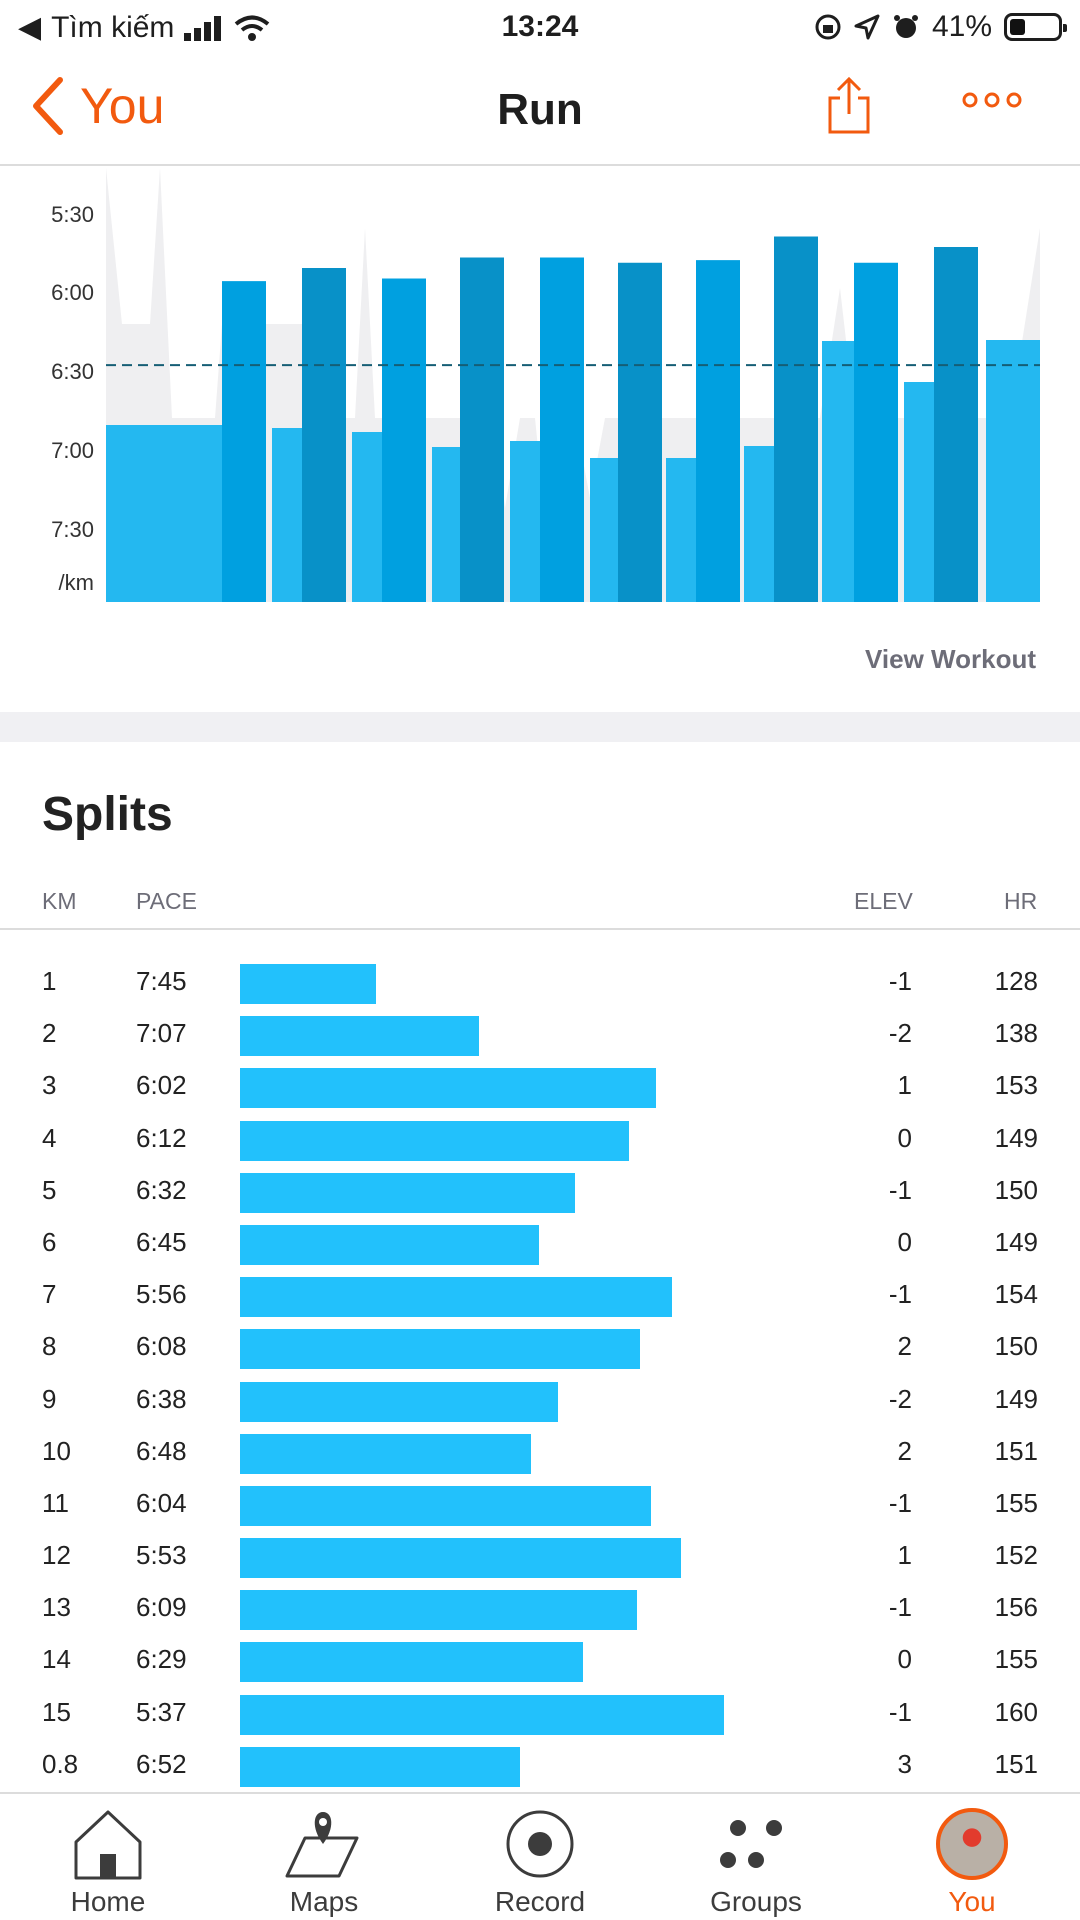 This screenshot has height=1920, width=1080. I want to click on battery-level, so click(1018, 27).